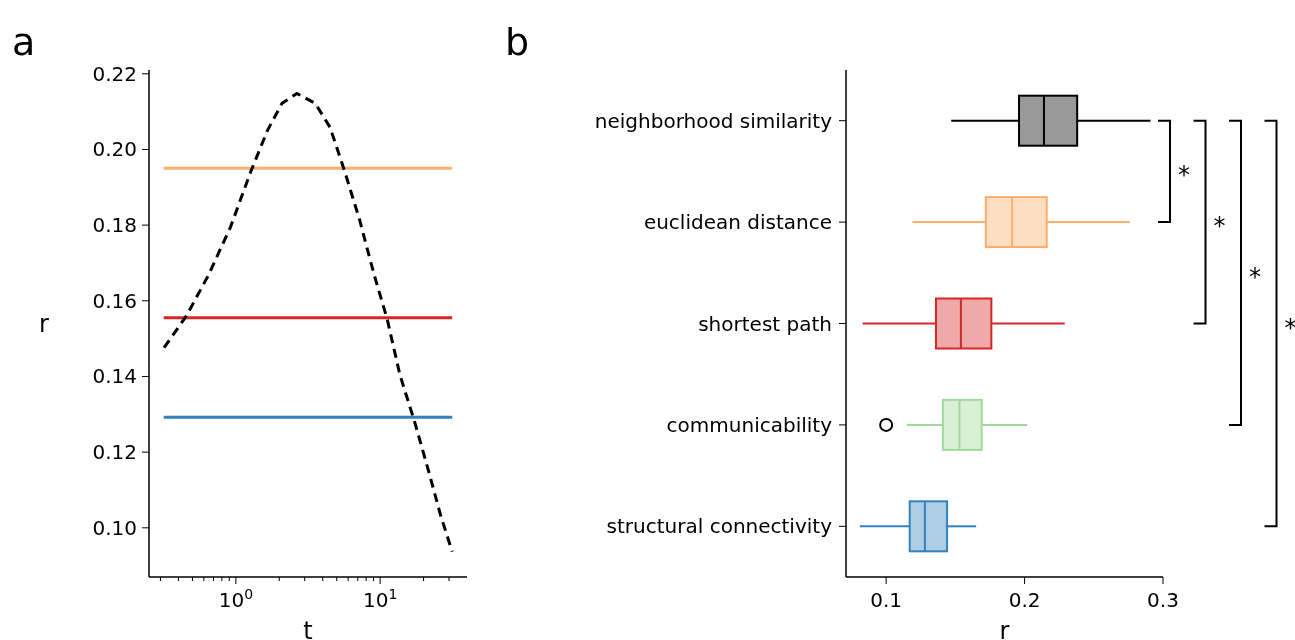 Image resolution: width=1295 pixels, height=640 pixels. What do you see at coordinates (713, 120) in the screenshot?
I see `y-tick-label: neighborhood similarity` at bounding box center [713, 120].